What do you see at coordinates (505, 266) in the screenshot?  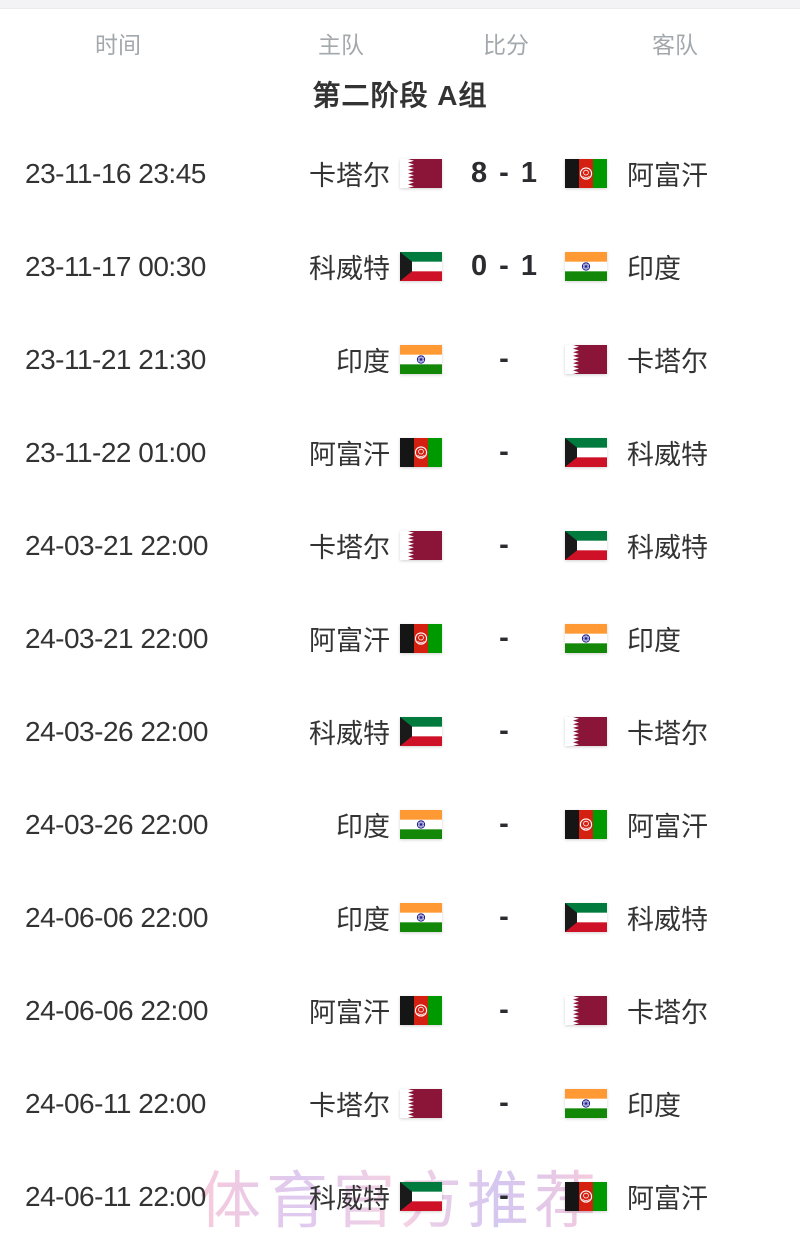 I see `match-score: 0 - 1` at bounding box center [505, 266].